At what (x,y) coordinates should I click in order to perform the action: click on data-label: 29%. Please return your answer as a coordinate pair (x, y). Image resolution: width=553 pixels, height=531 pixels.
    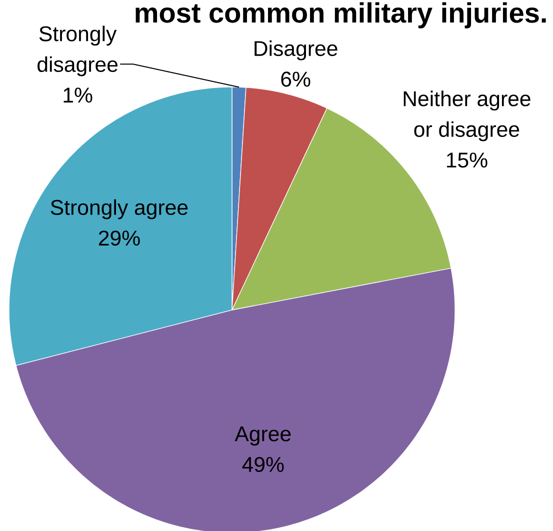
    Looking at the image, I should click on (119, 238).